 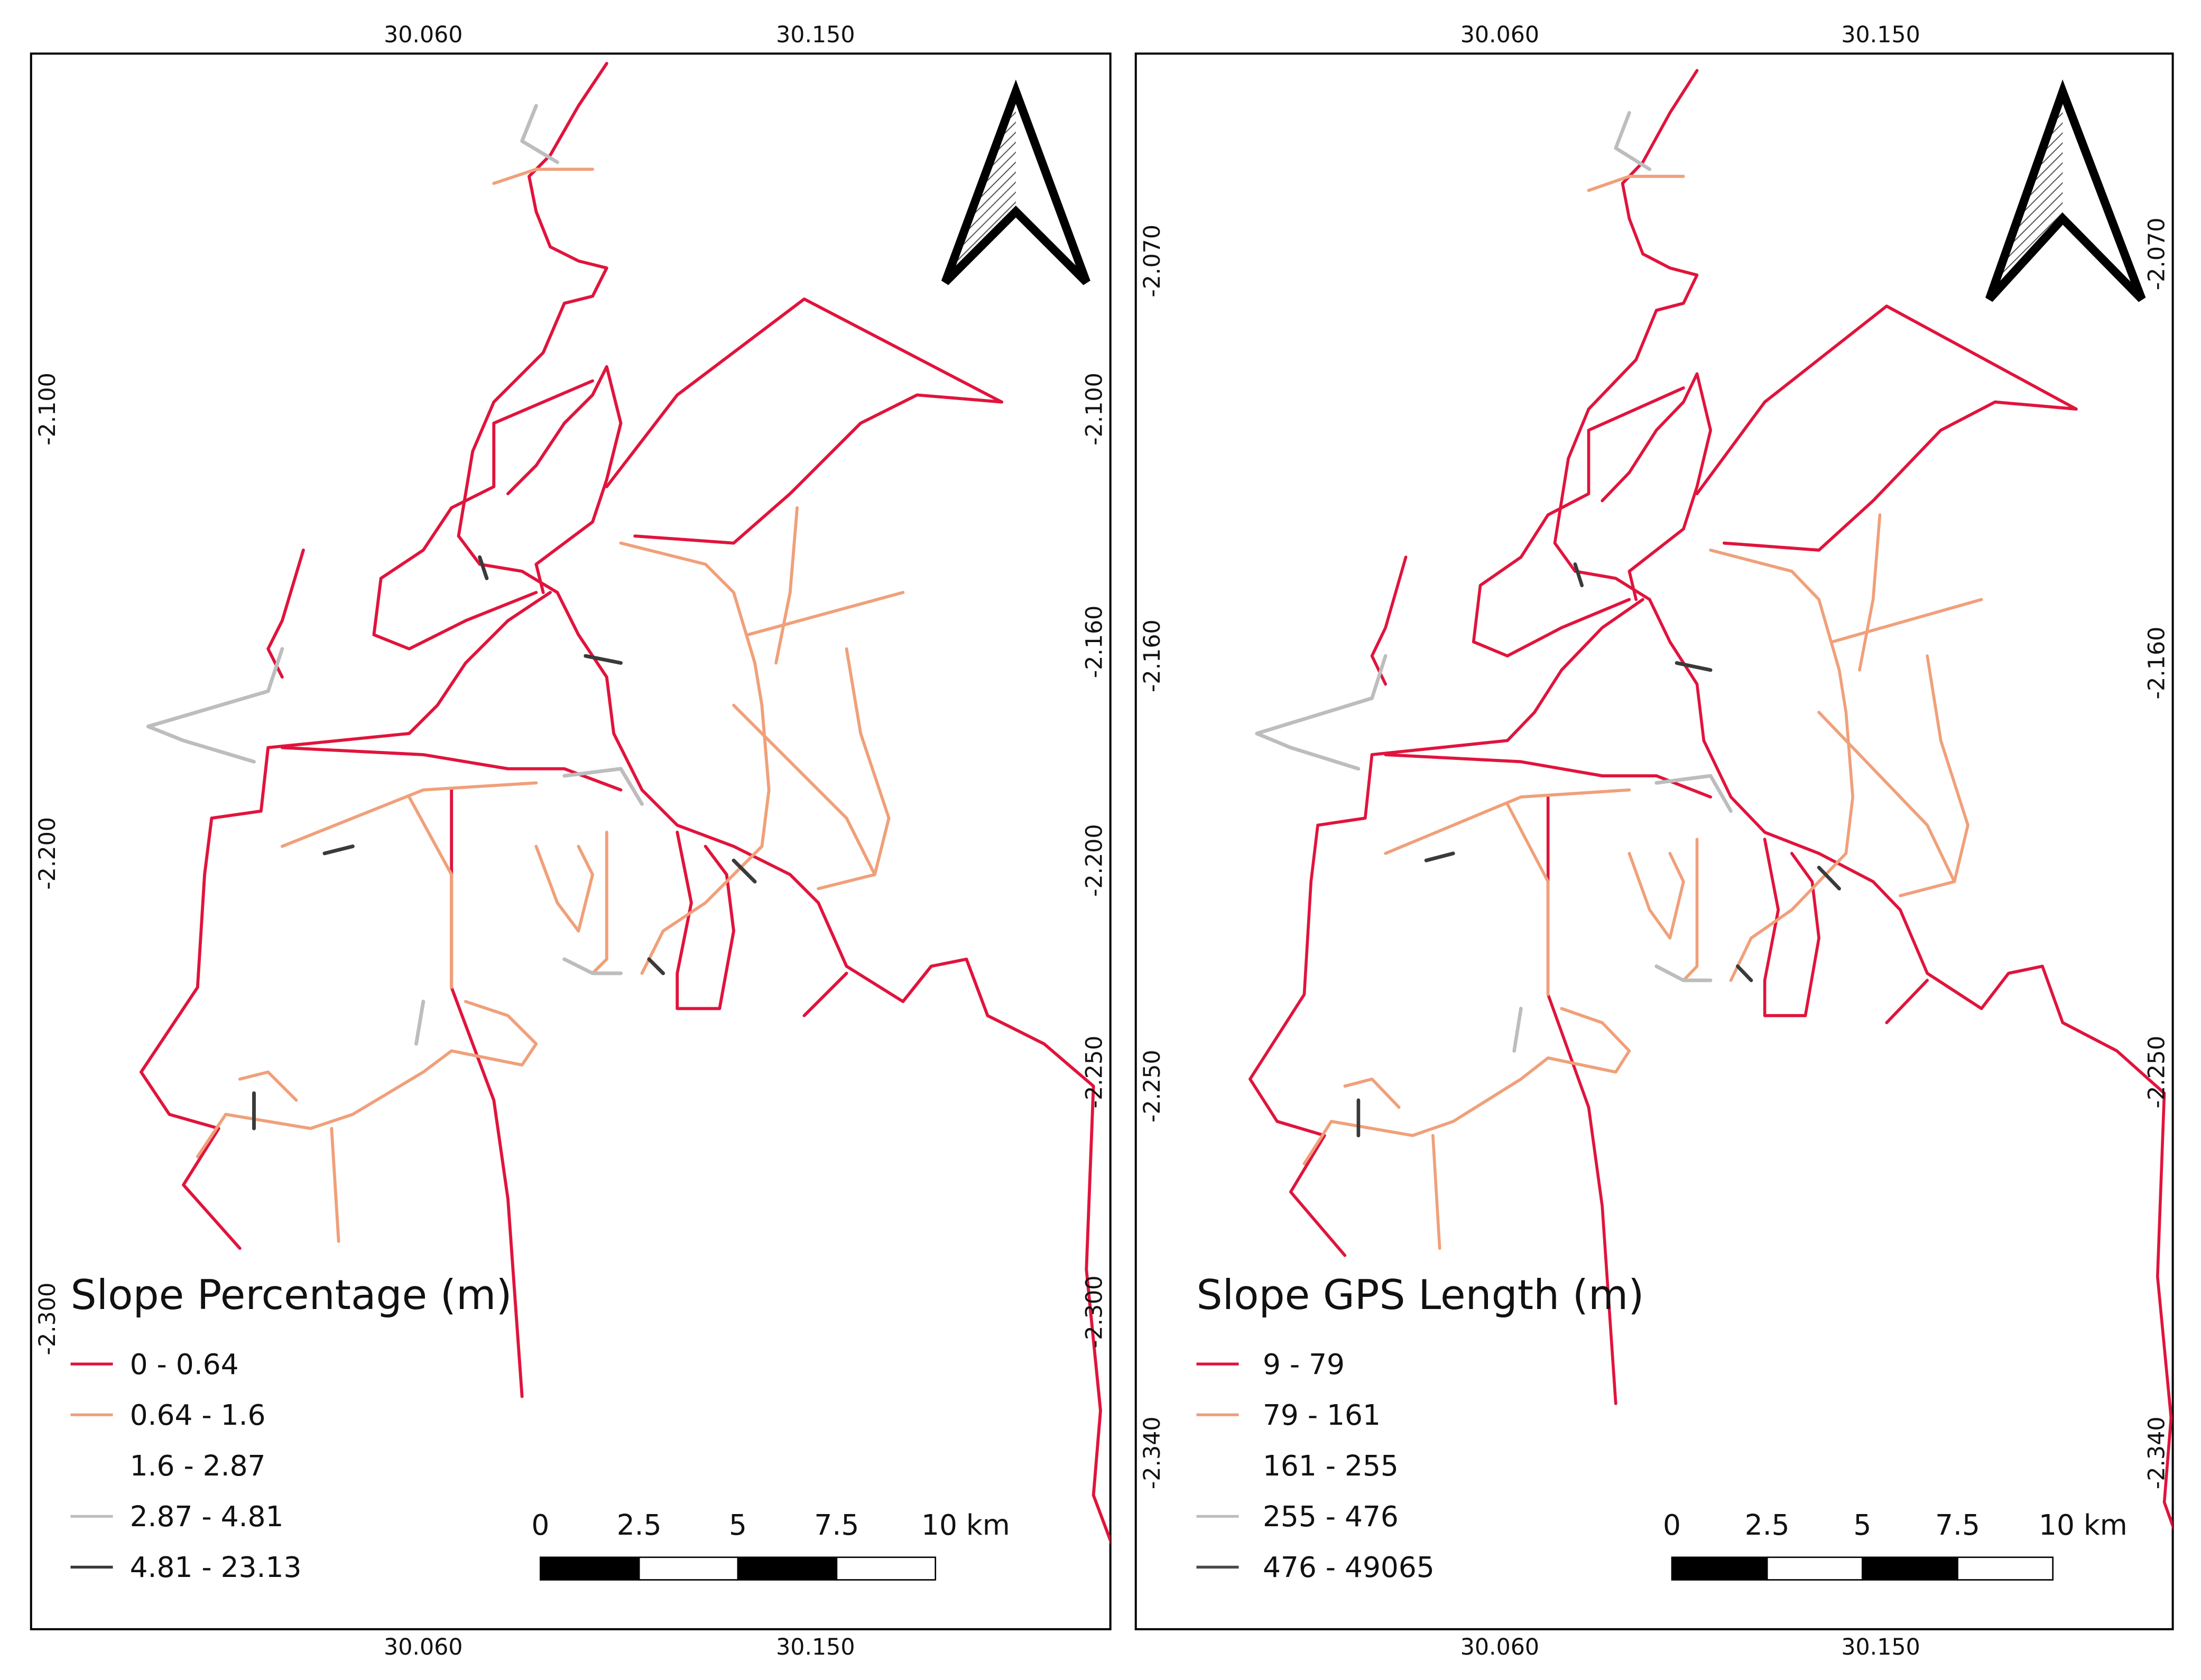 I want to click on legend-label: 255 - 476, so click(x=1331, y=1516).